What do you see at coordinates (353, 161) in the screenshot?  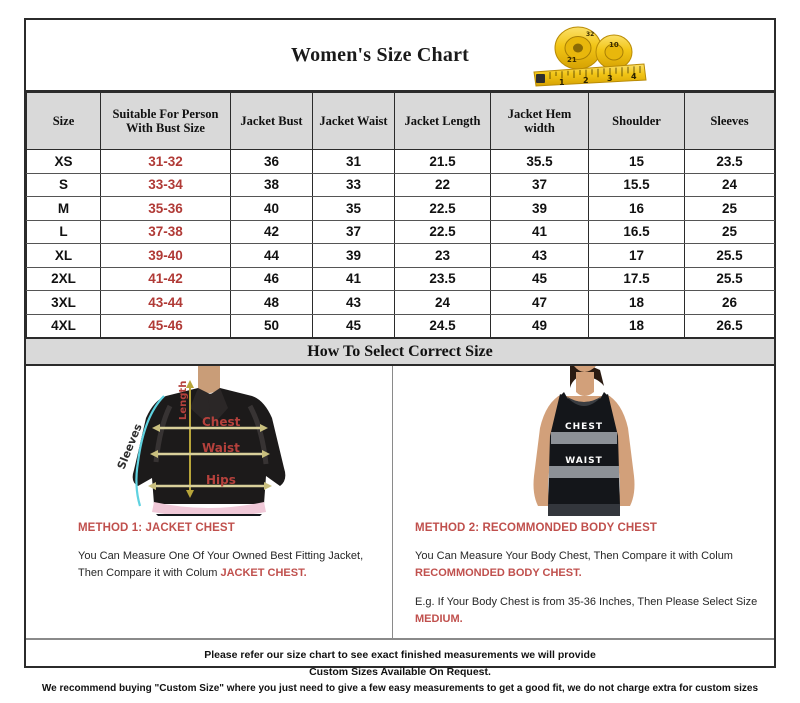 I see `cell-jacket-waist: 31` at bounding box center [353, 161].